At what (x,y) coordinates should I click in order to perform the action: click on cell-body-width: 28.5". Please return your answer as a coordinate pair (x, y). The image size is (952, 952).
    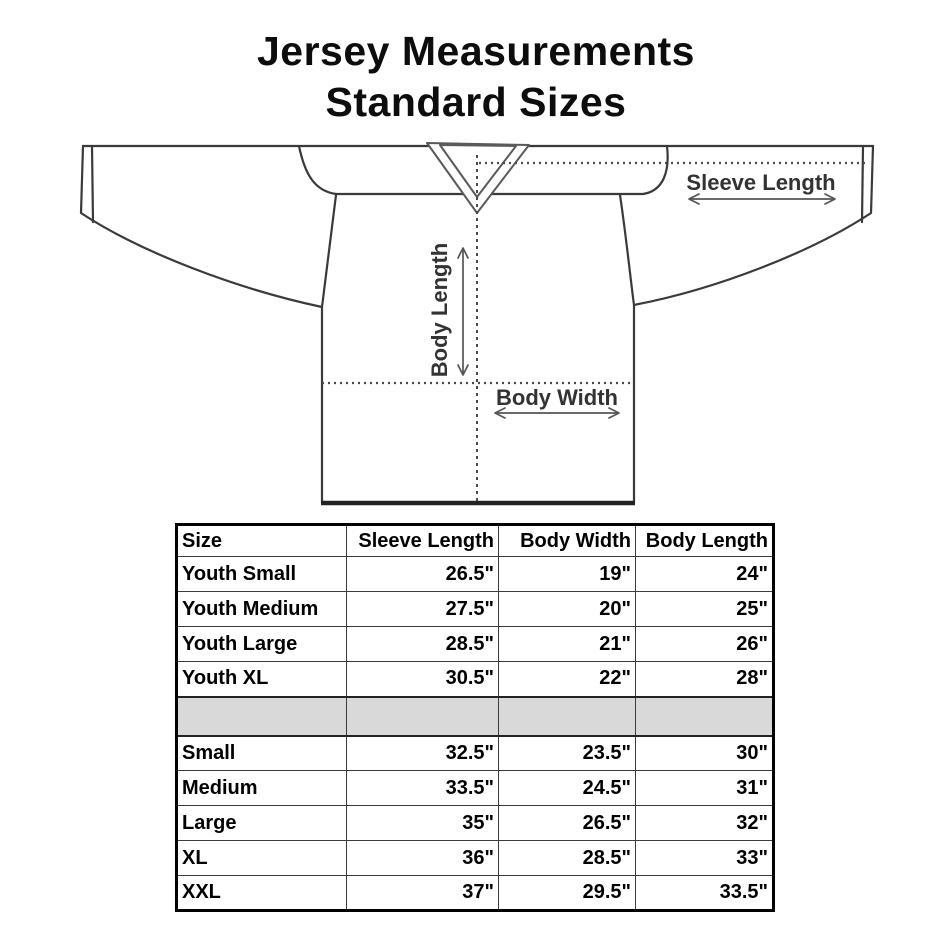
    Looking at the image, I should click on (567, 858).